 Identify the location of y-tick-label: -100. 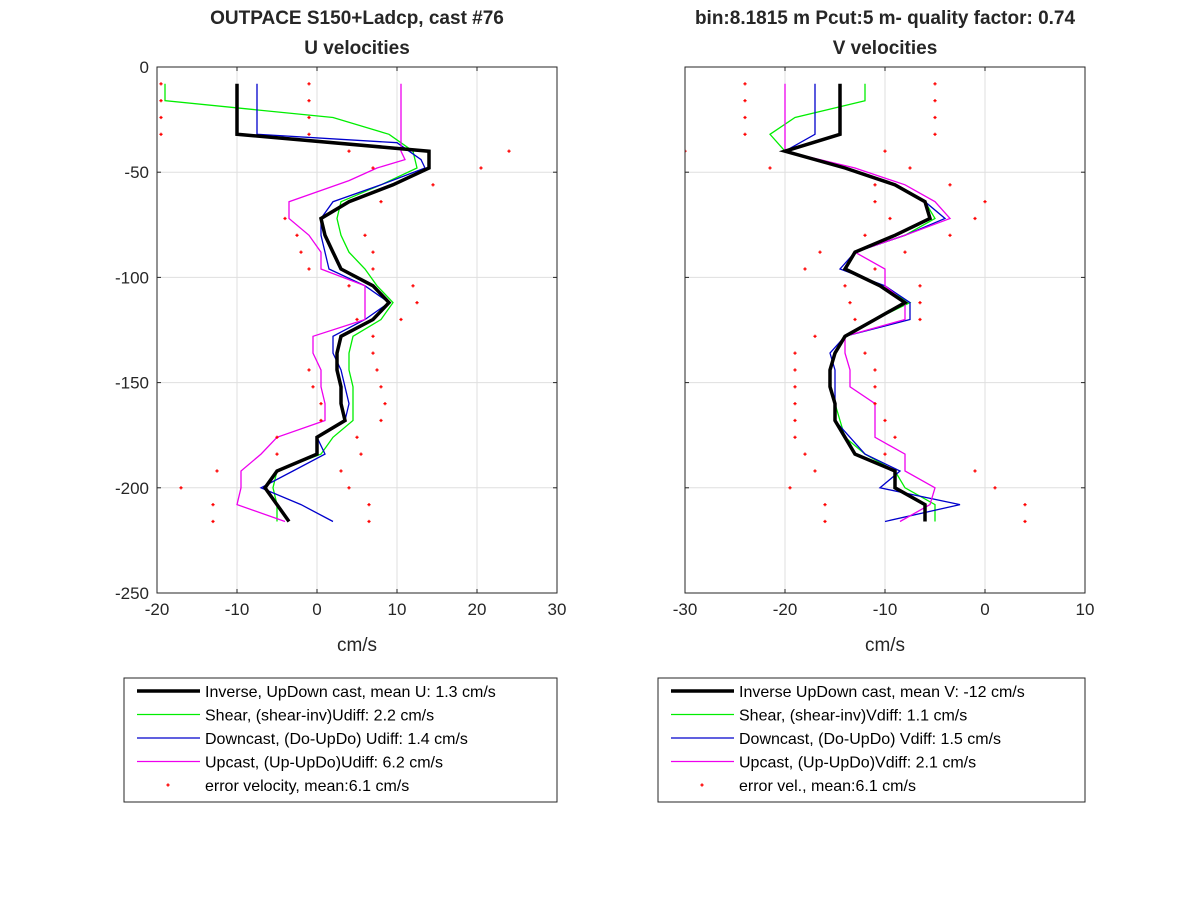
(132, 277).